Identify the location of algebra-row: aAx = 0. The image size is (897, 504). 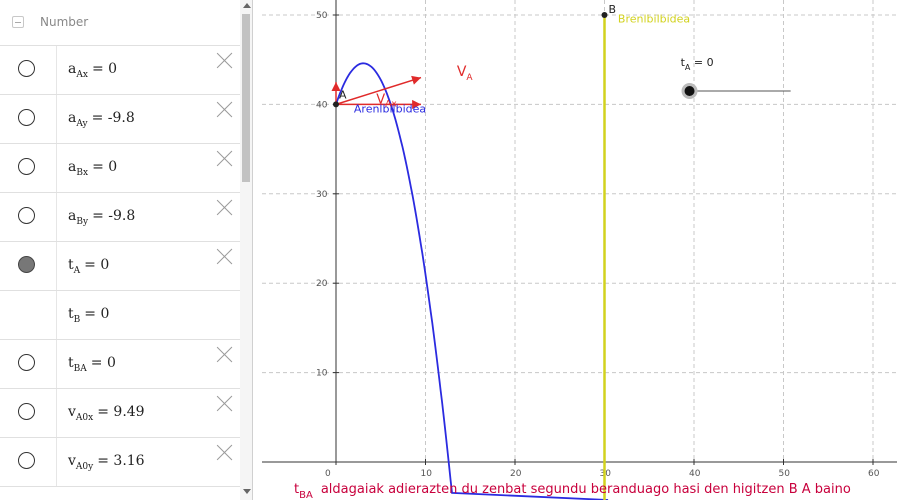
(126, 70).